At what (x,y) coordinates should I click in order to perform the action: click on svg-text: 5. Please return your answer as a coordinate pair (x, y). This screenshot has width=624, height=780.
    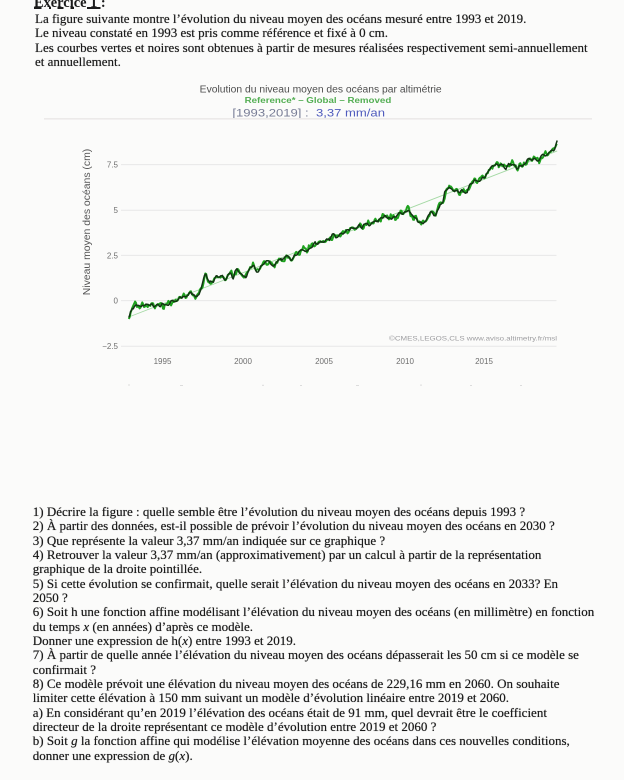
    Looking at the image, I should click on (116, 210).